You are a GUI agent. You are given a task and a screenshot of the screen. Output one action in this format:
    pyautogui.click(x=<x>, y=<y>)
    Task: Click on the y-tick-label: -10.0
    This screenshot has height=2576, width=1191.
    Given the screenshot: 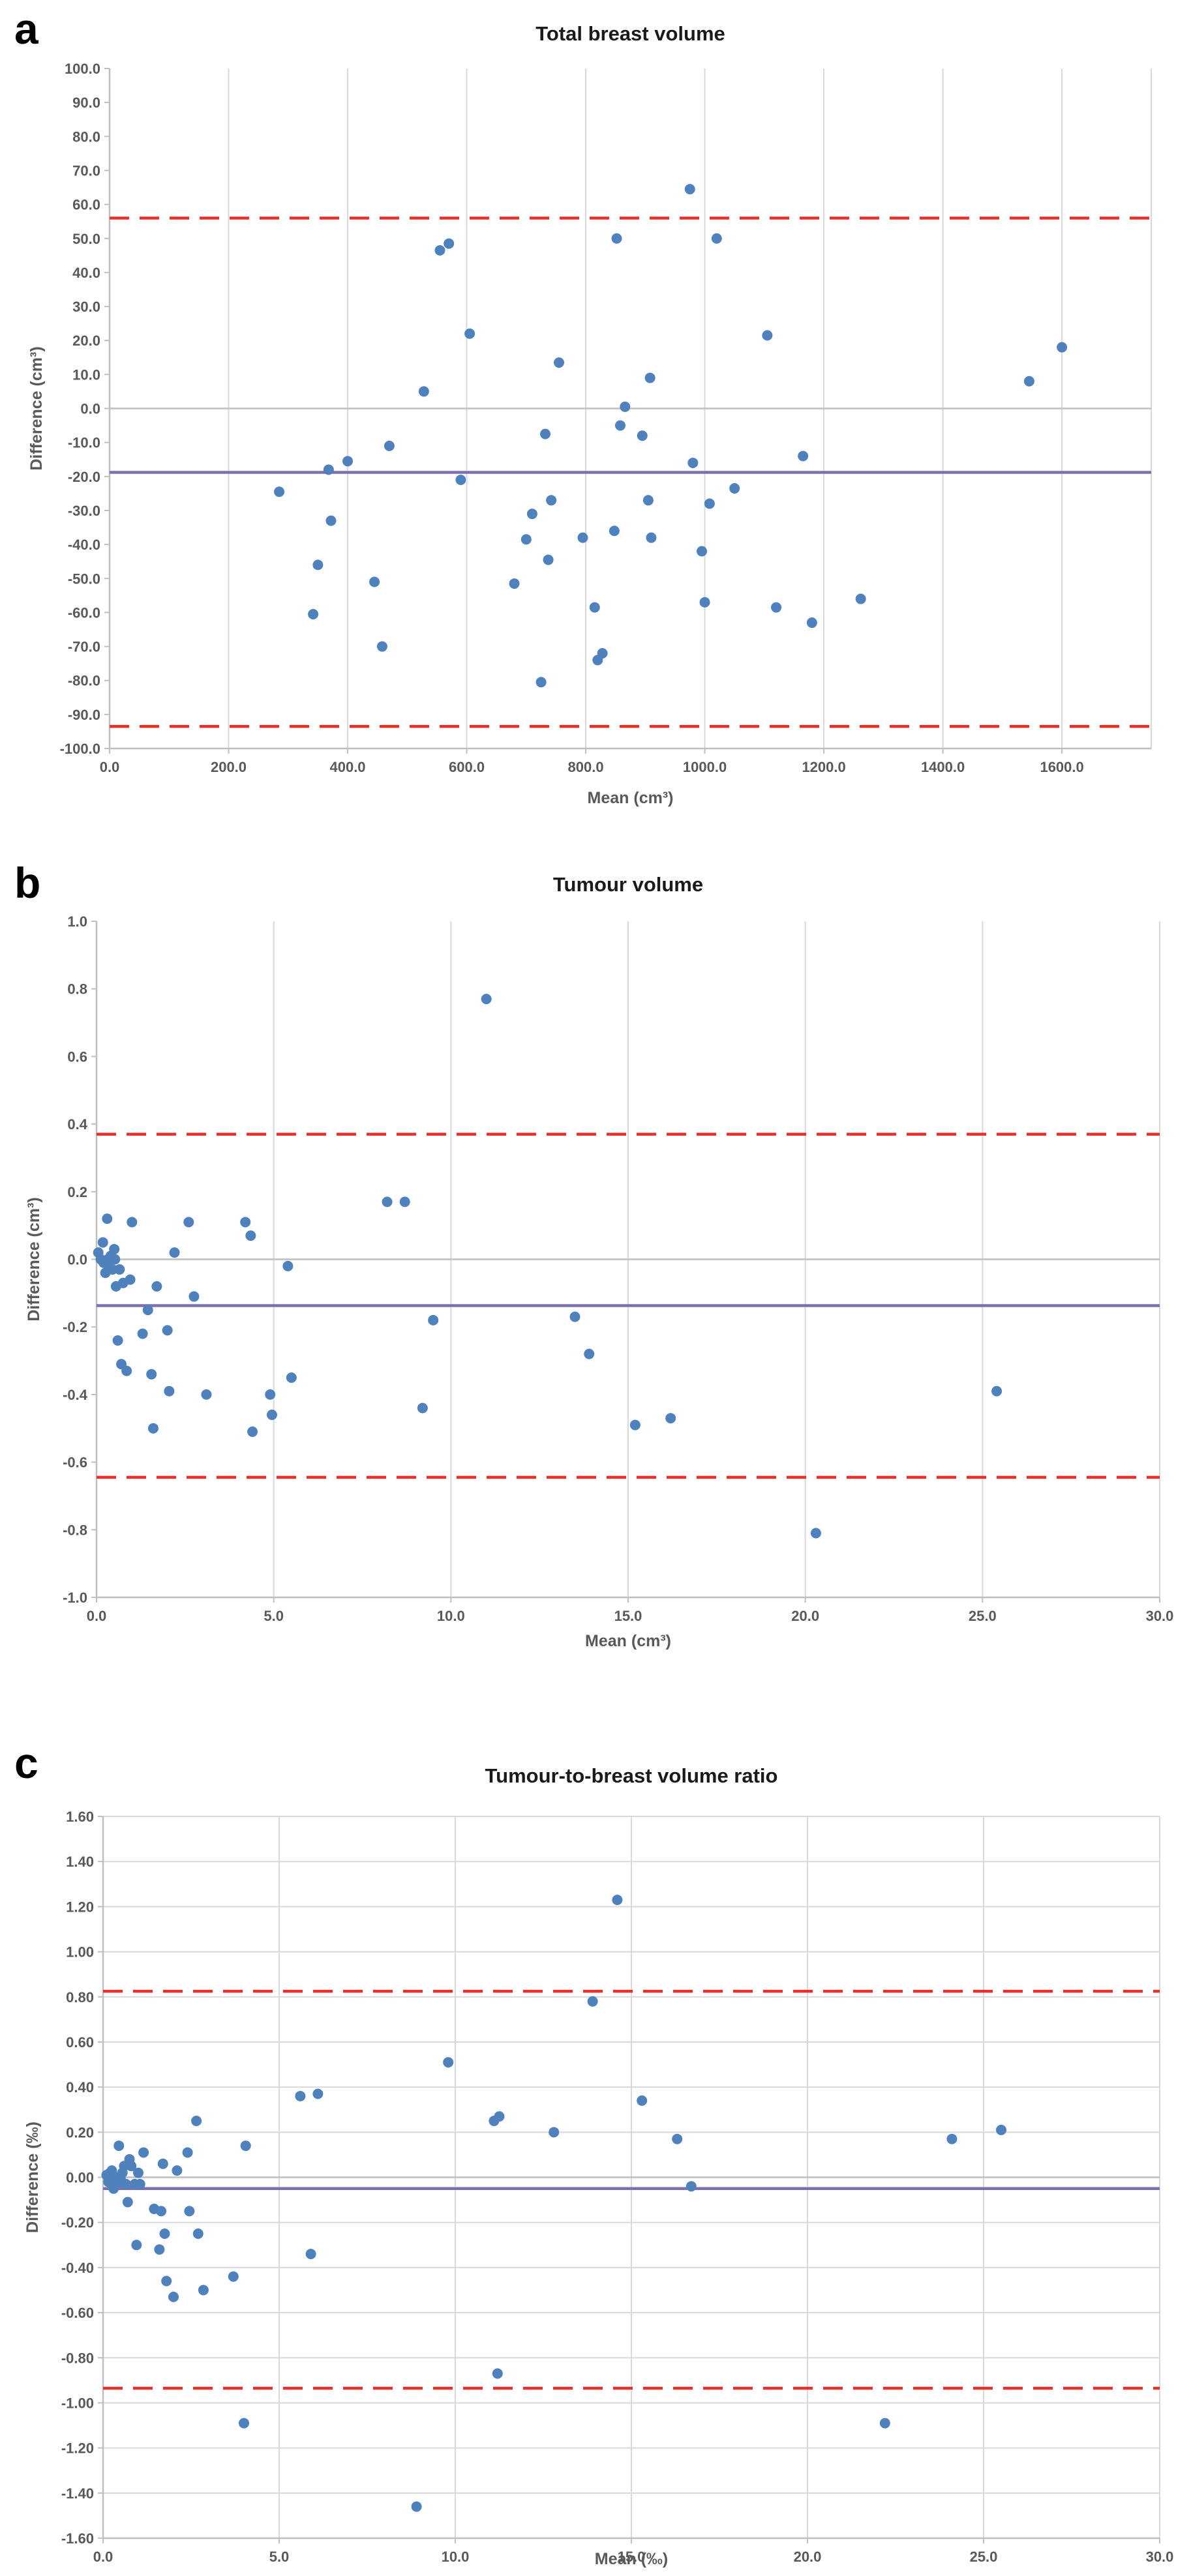 What is the action you would take?
    pyautogui.click(x=84, y=443)
    